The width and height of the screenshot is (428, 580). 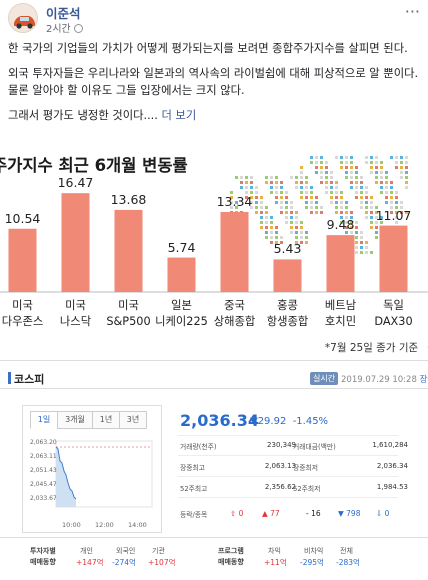 I want to click on post-time: 2시간, so click(x=64, y=27).